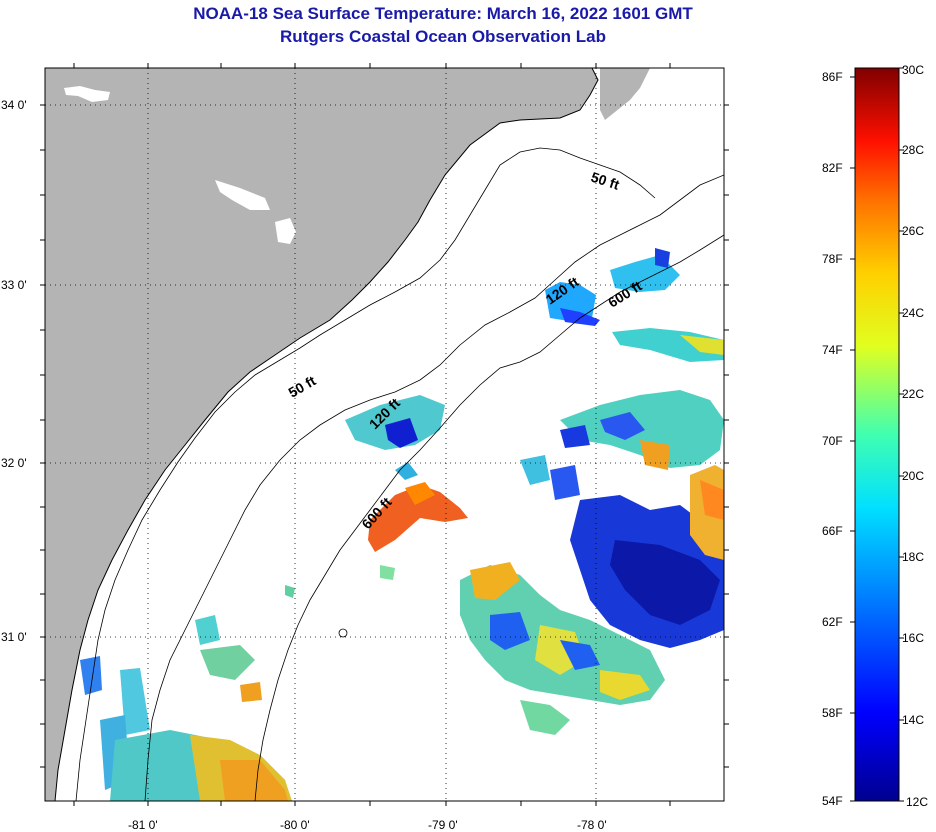 The height and width of the screenshot is (832, 936). I want to click on map-subtitle: Rutgers Coastal Ocean Observation Lab, so click(443, 36).